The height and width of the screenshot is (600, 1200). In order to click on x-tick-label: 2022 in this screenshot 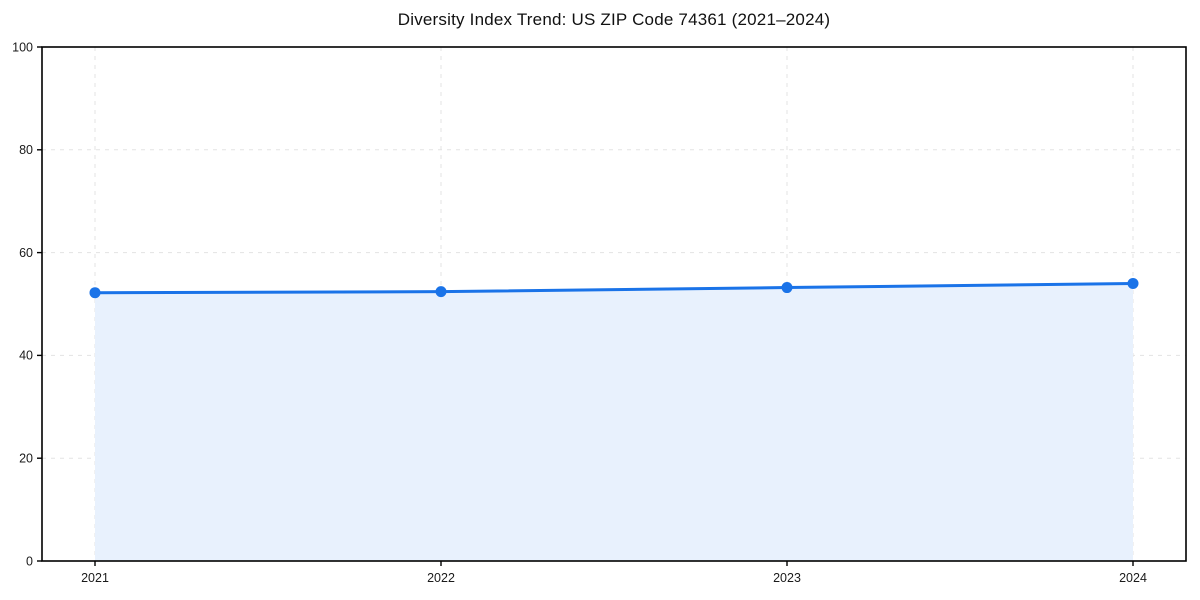, I will do `click(441, 578)`.